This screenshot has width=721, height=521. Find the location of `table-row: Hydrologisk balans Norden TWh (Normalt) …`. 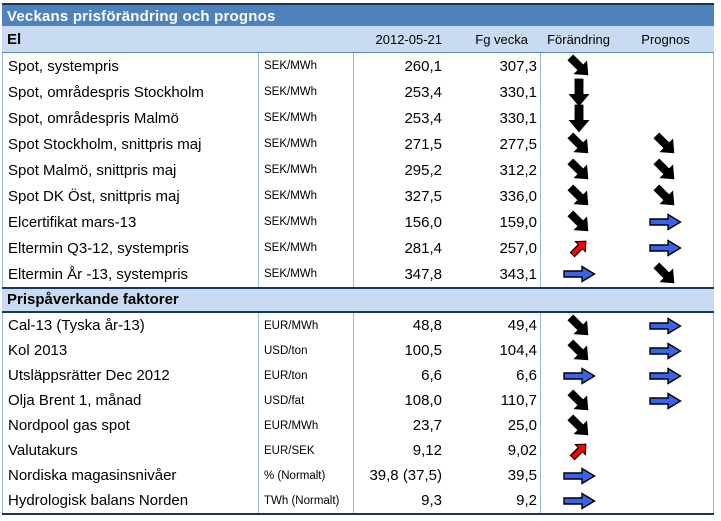

table-row: Hydrologisk balans Norden TWh (Normalt) … is located at coordinates (358, 500).